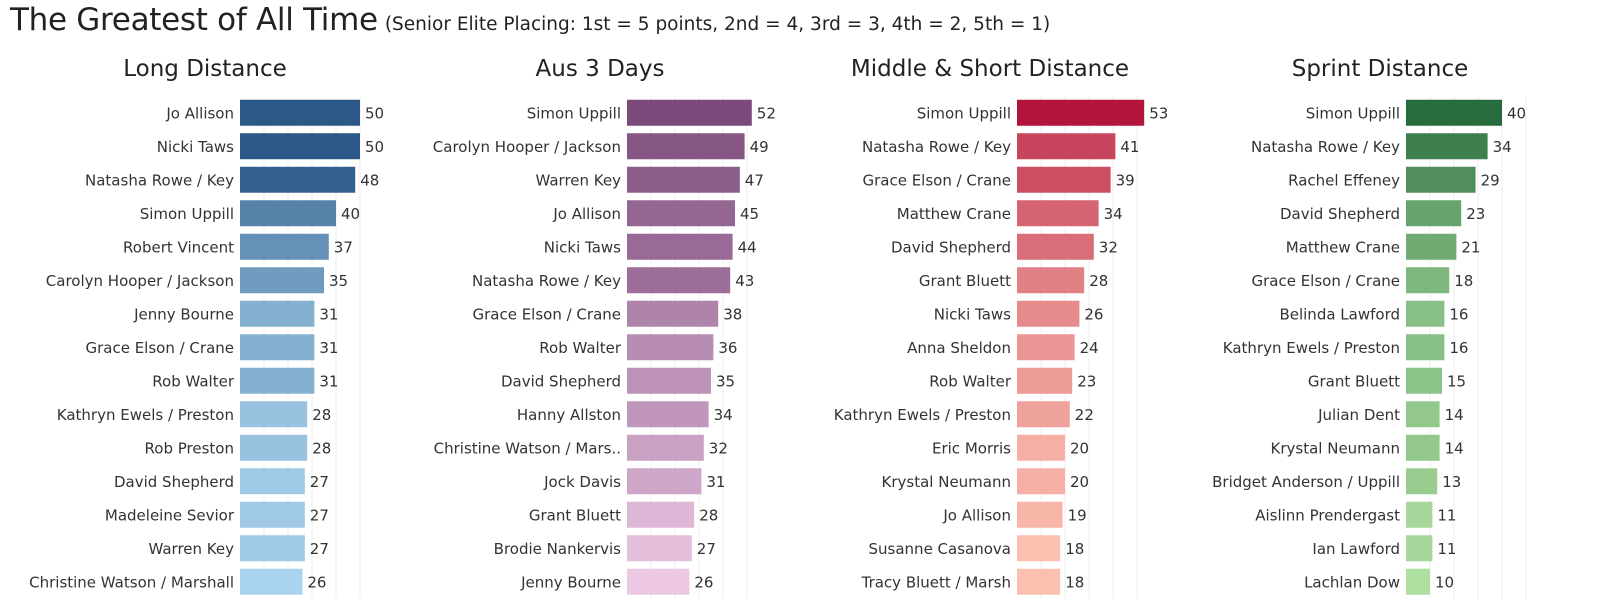 This screenshot has width=1600, height=612. I want to click on bar-label: Eric Morris, so click(971, 448).